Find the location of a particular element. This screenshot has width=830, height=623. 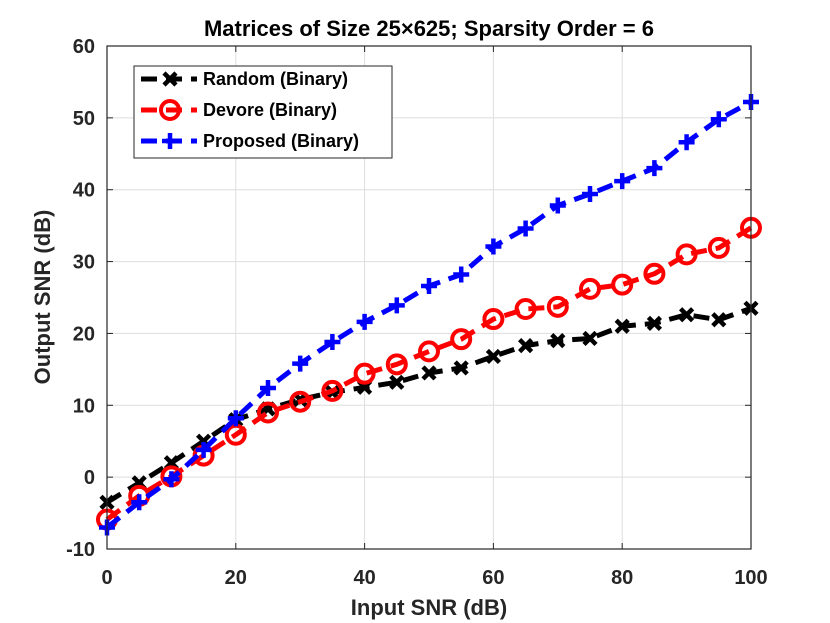

legend-label: Random (Binary) is located at coordinates (275, 79).